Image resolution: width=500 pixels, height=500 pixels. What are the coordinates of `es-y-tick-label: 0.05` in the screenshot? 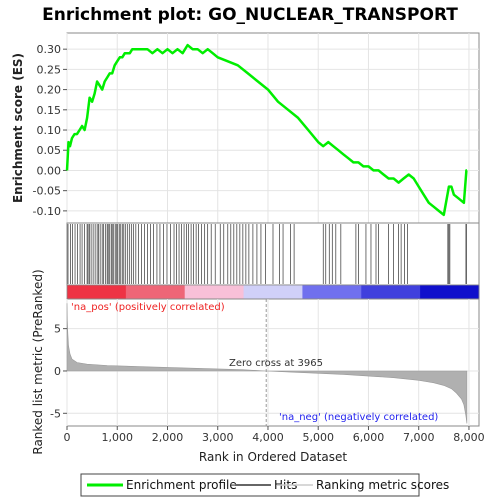 It's located at (49, 150).